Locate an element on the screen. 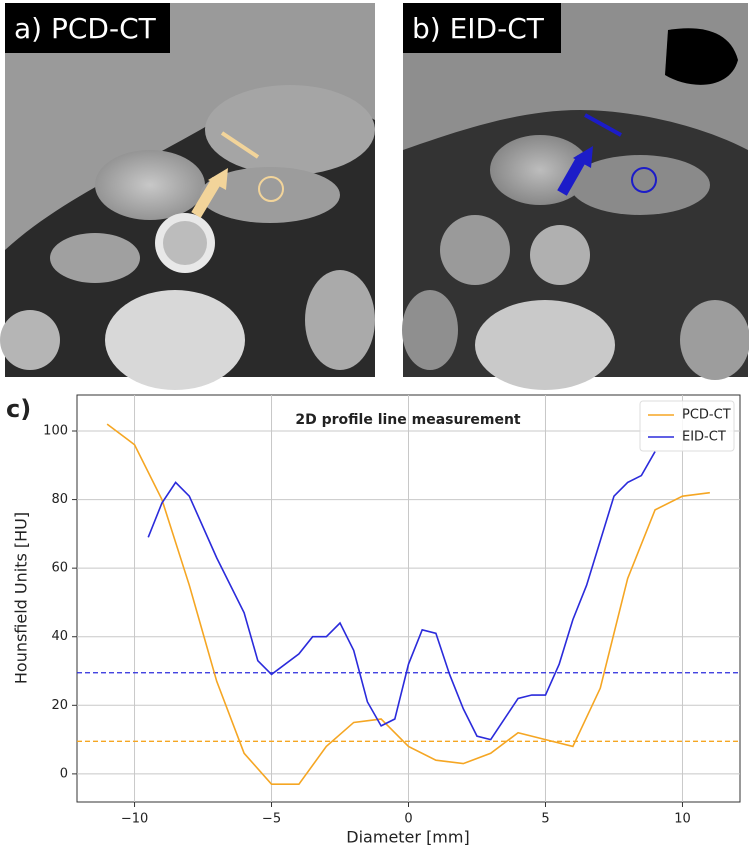 The image size is (749, 855). panel-label: a) PCD-CT is located at coordinates (85, 28).